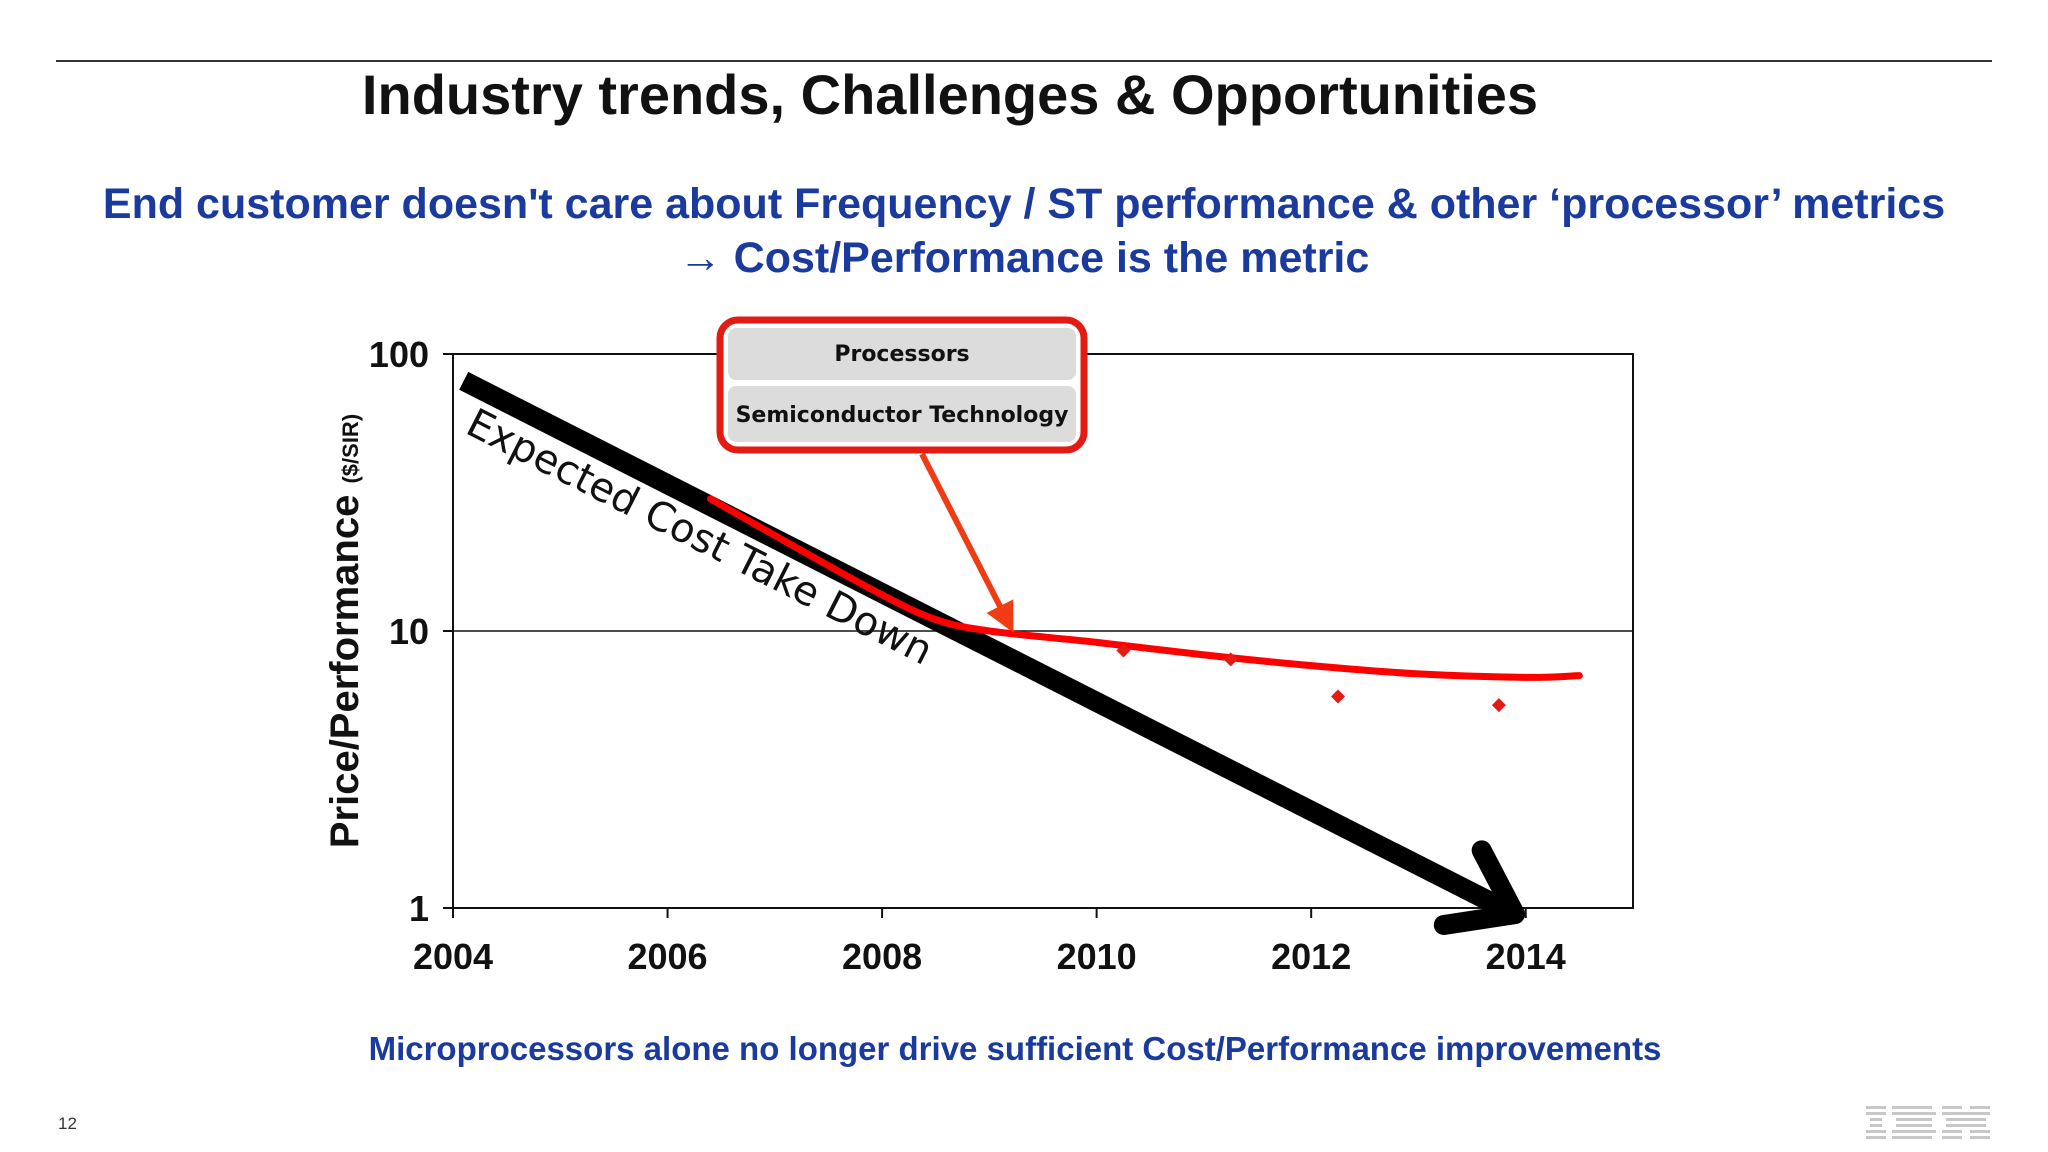 The image size is (2048, 1152). What do you see at coordinates (966, 542) in the screenshot?
I see `legend-callout-arrow` at bounding box center [966, 542].